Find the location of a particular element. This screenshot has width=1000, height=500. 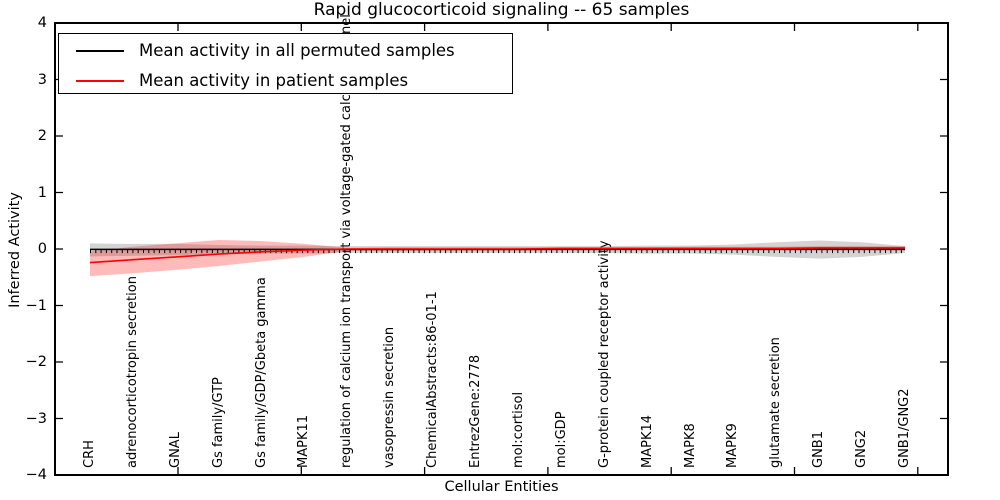

legend-item-patient: Mean activity in patient samples is located at coordinates (285, 80).